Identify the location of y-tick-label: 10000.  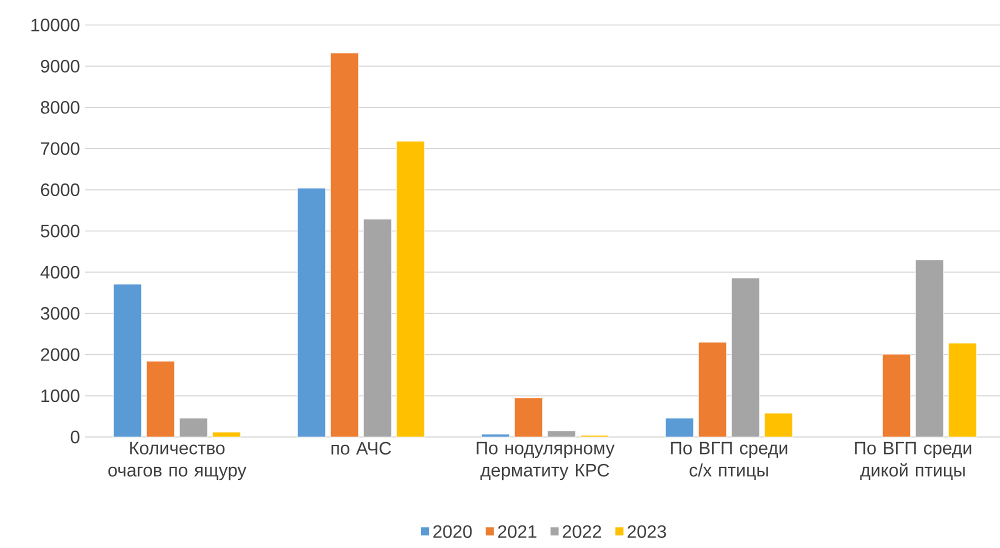
(55, 25).